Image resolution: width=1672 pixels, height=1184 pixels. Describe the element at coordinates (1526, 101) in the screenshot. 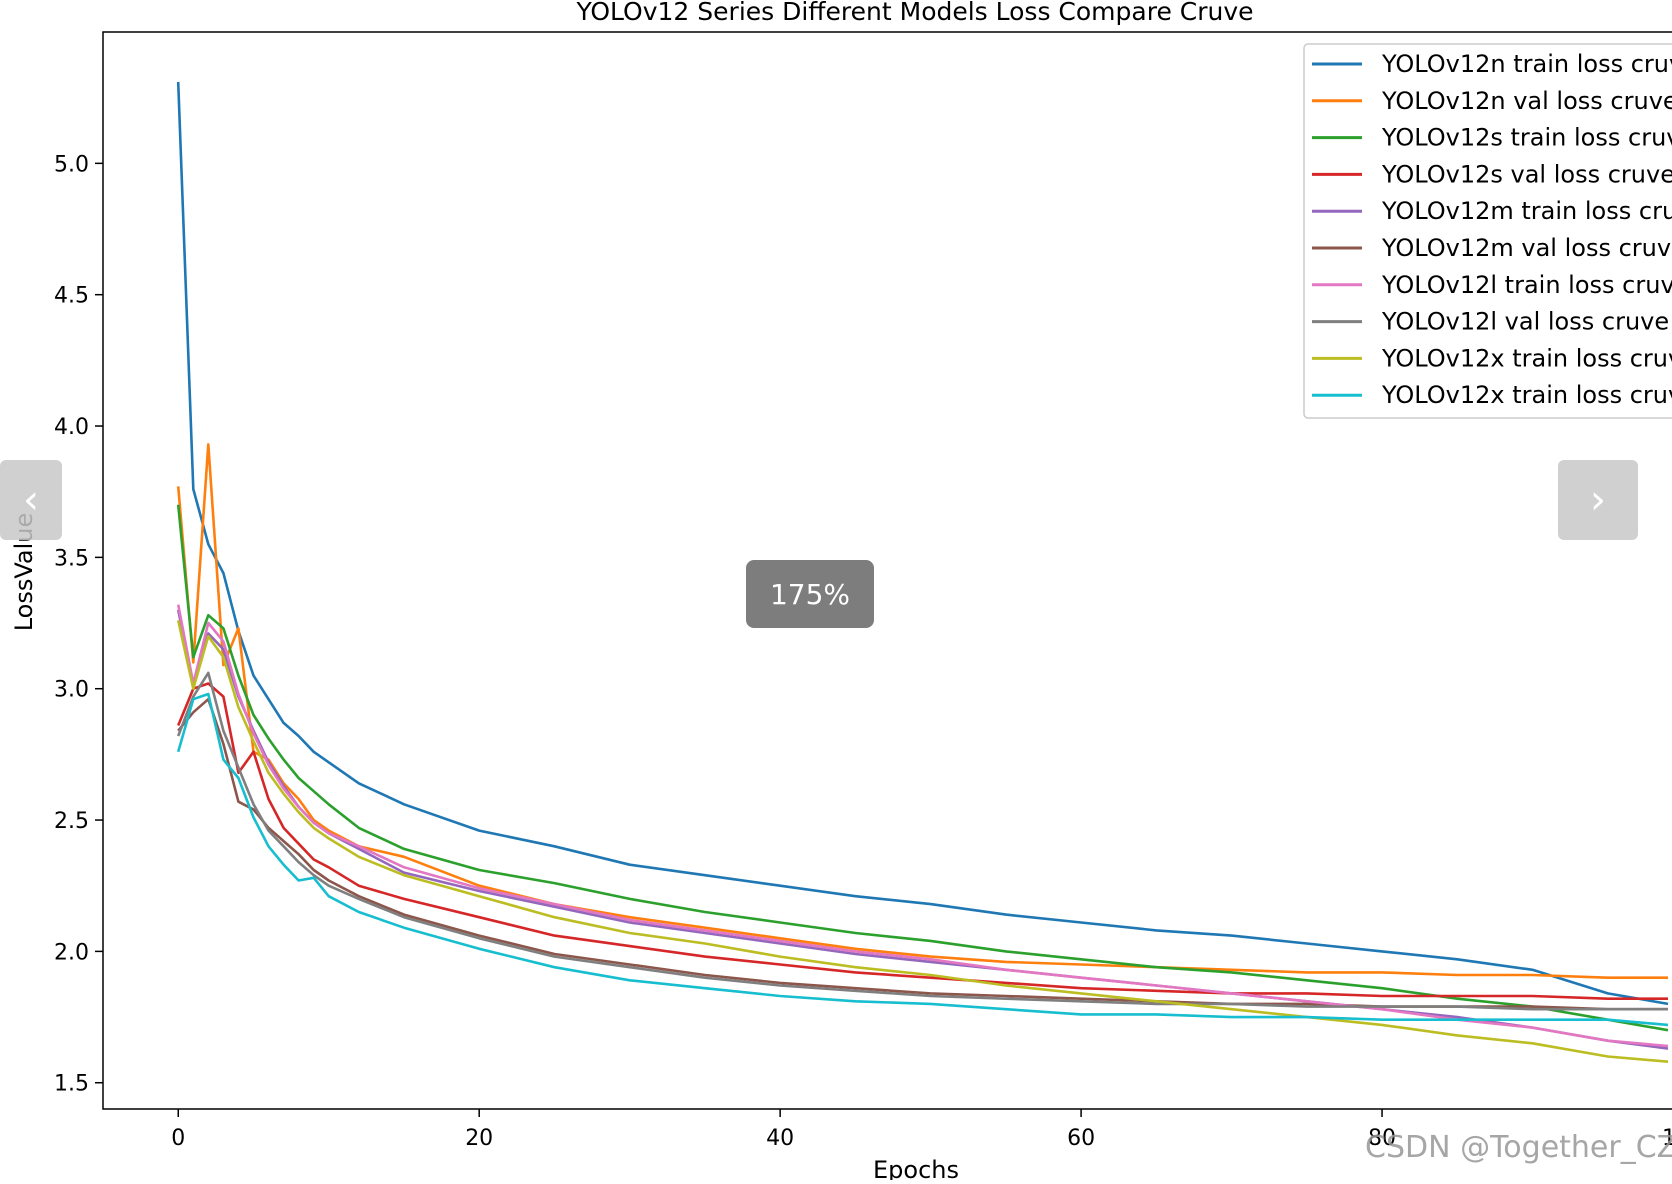

I see `legend-label: YOLOv12n val loss cruve` at that location.